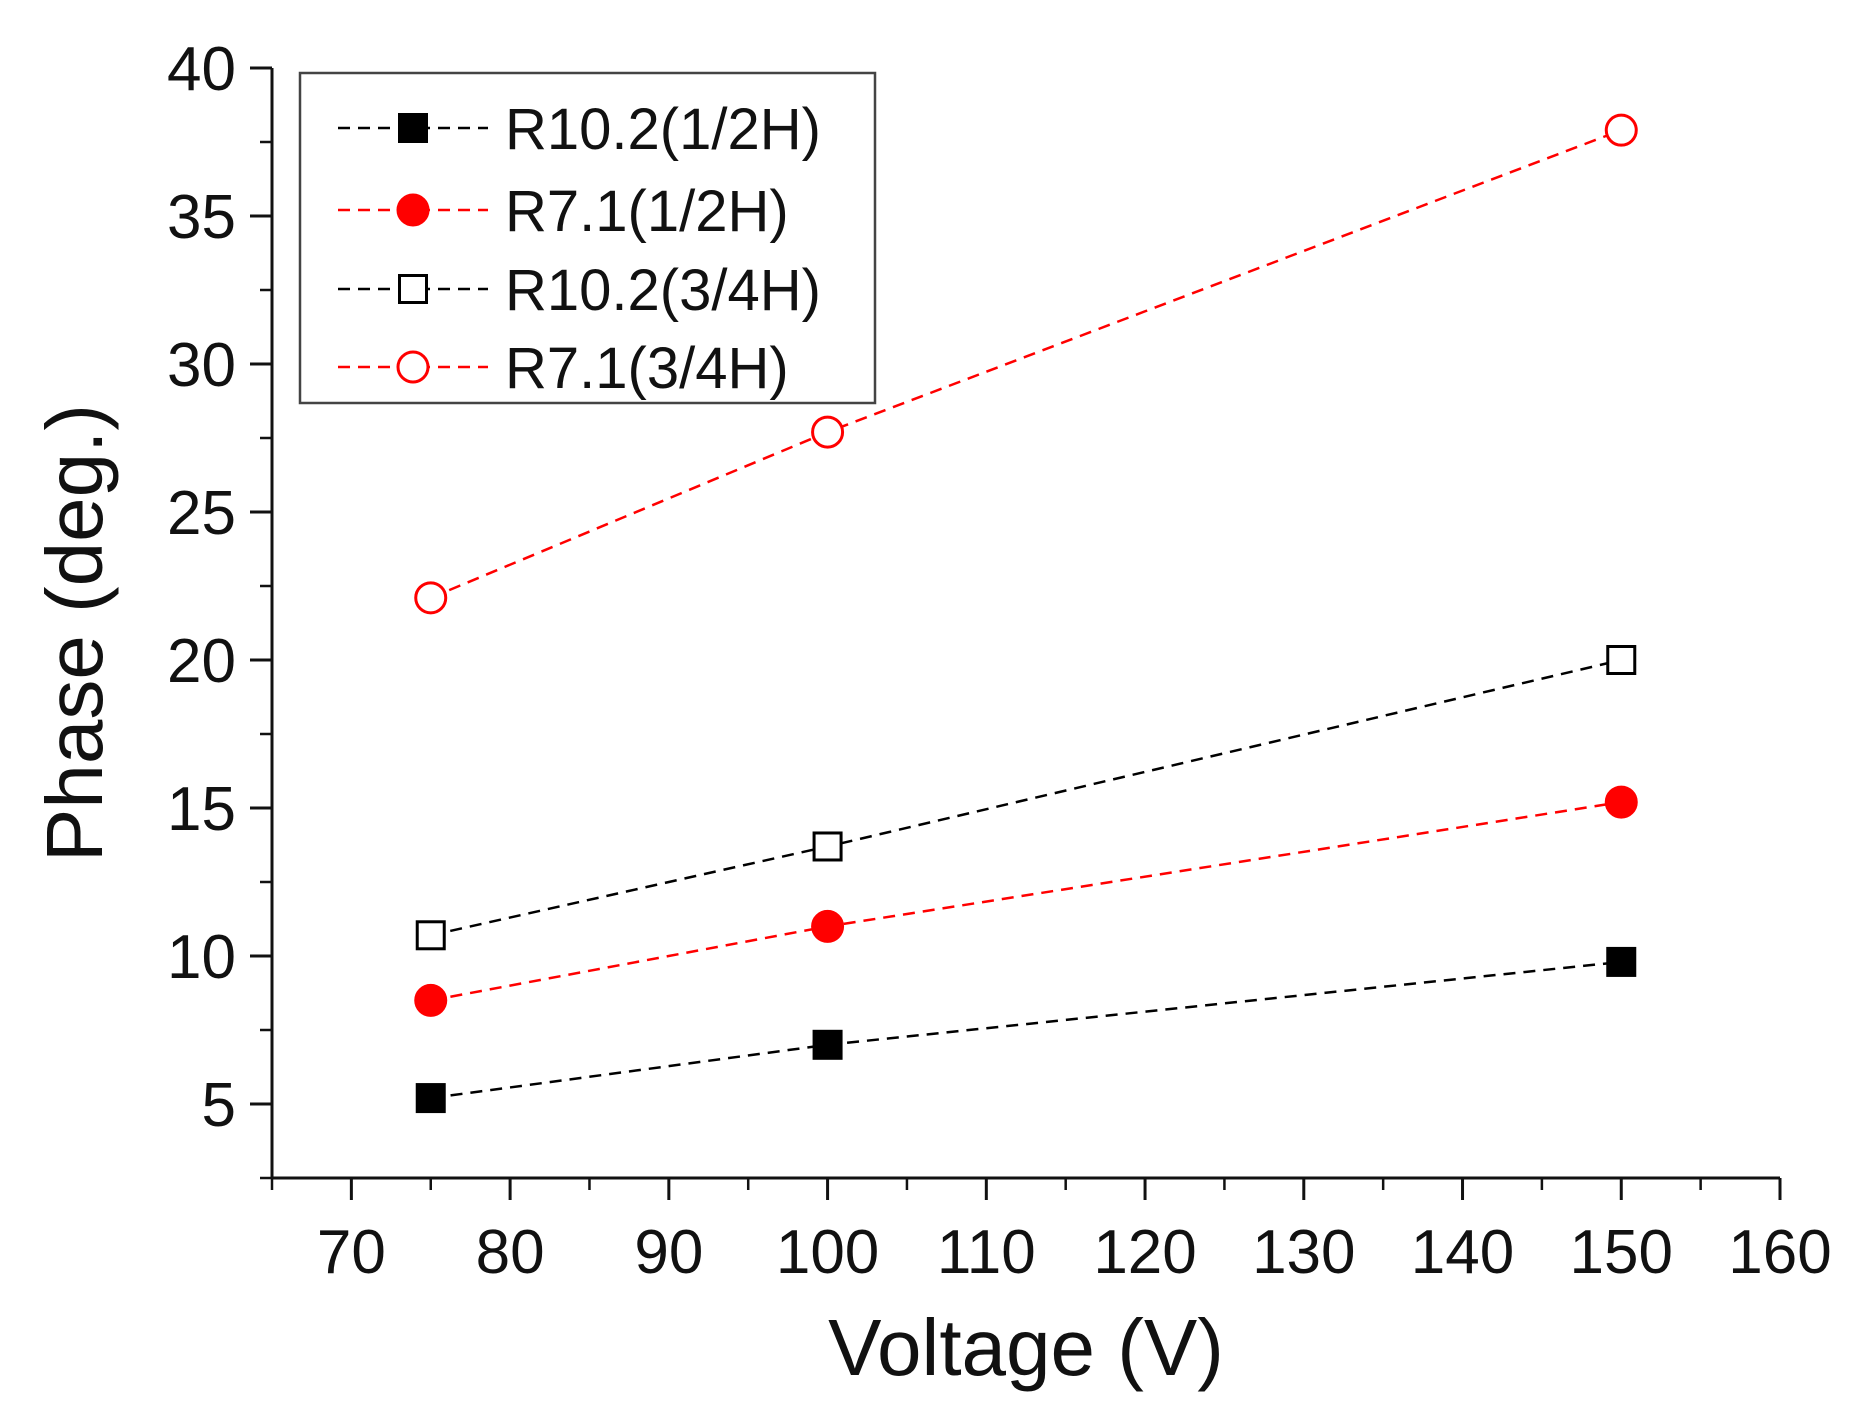 The width and height of the screenshot is (1855, 1427). Describe the element at coordinates (74, 633) in the screenshot. I see `y-axis-title: Phase (deg.)` at that location.